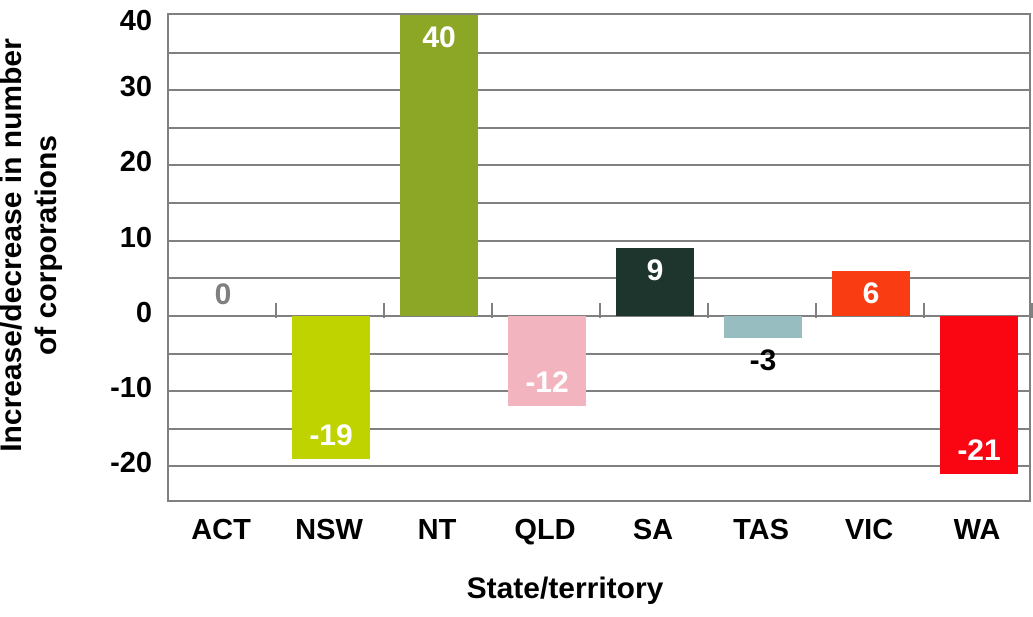 The image size is (1033, 617). Describe the element at coordinates (135, 237) in the screenshot. I see `y-axis-label-10: 10` at that location.